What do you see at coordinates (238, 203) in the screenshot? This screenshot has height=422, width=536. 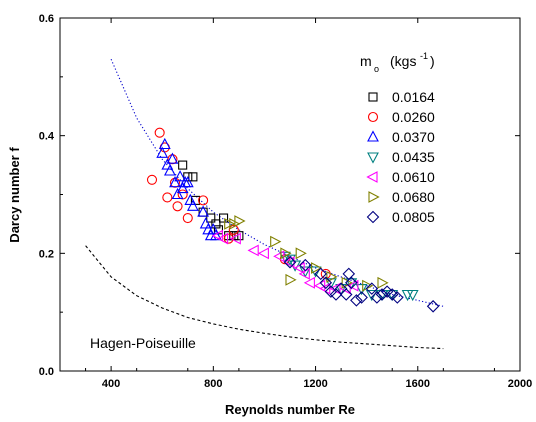 I see `series-0.0260` at bounding box center [238, 203].